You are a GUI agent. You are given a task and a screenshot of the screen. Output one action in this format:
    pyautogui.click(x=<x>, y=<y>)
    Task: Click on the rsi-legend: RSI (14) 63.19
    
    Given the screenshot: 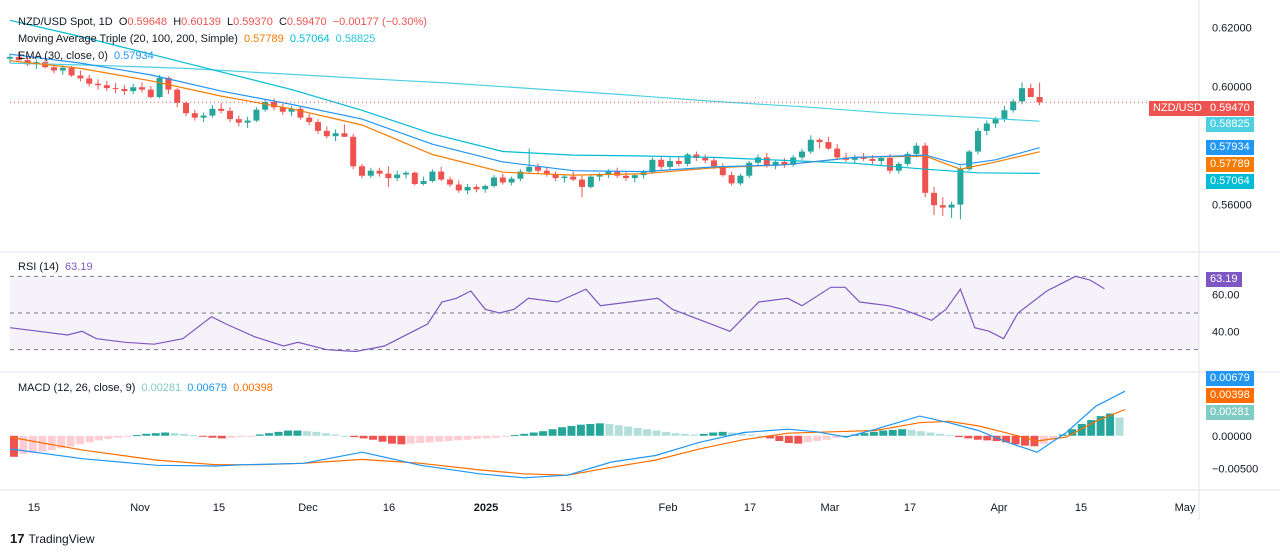 What is the action you would take?
    pyautogui.click(x=57, y=267)
    